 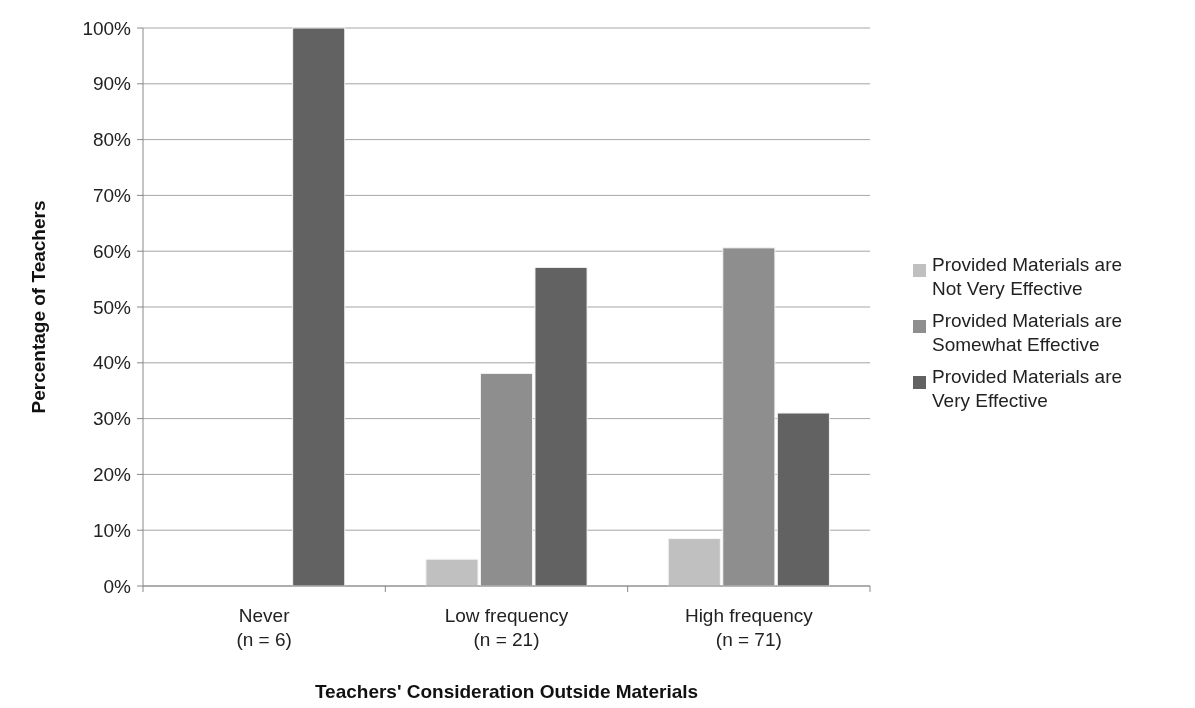 I want to click on y-tick-label: 90%, so click(x=112, y=84).